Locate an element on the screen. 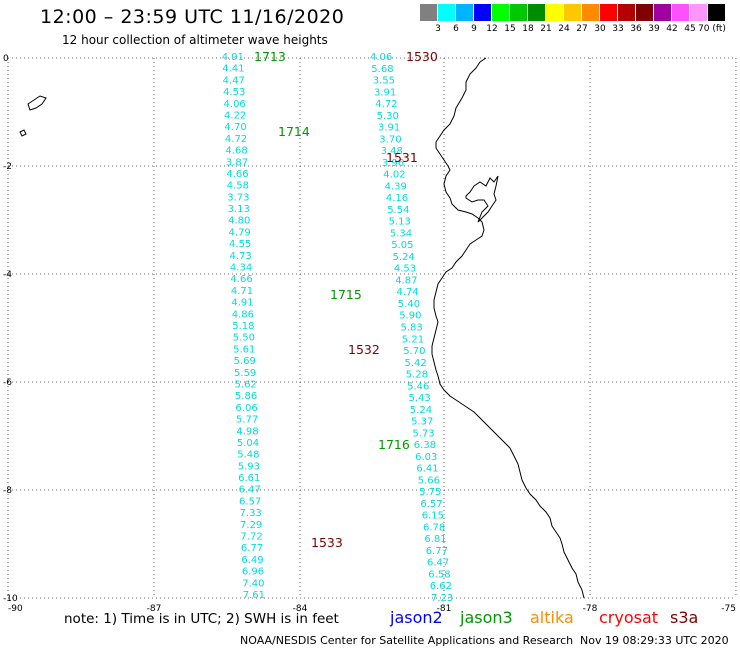 The height and width of the screenshot is (650, 740). galapagos-island is located at coordinates (37, 103).